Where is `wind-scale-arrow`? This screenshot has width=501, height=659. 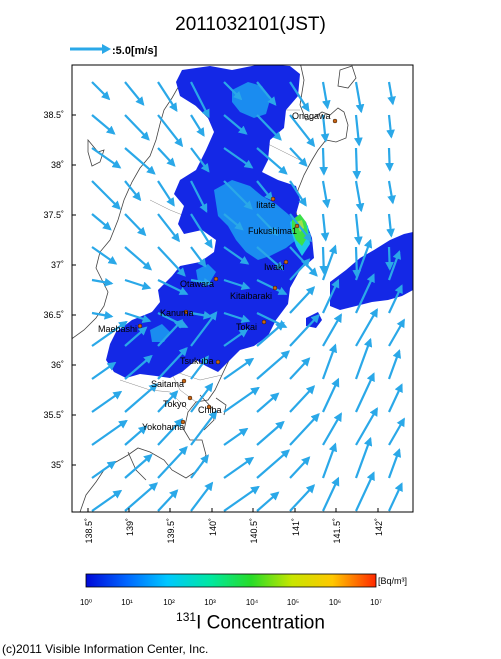
wind-scale-arrow is located at coordinates (90, 49).